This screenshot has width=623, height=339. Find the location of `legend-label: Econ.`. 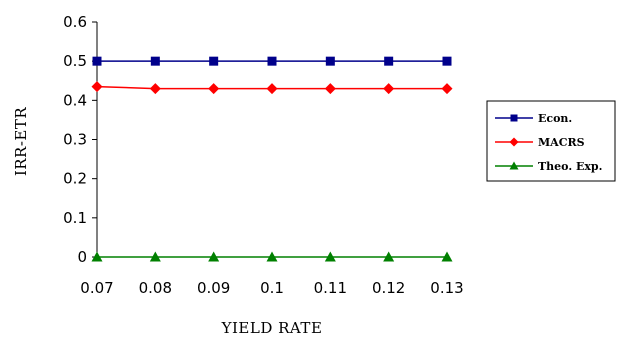

legend-label: Econ. is located at coordinates (555, 118).